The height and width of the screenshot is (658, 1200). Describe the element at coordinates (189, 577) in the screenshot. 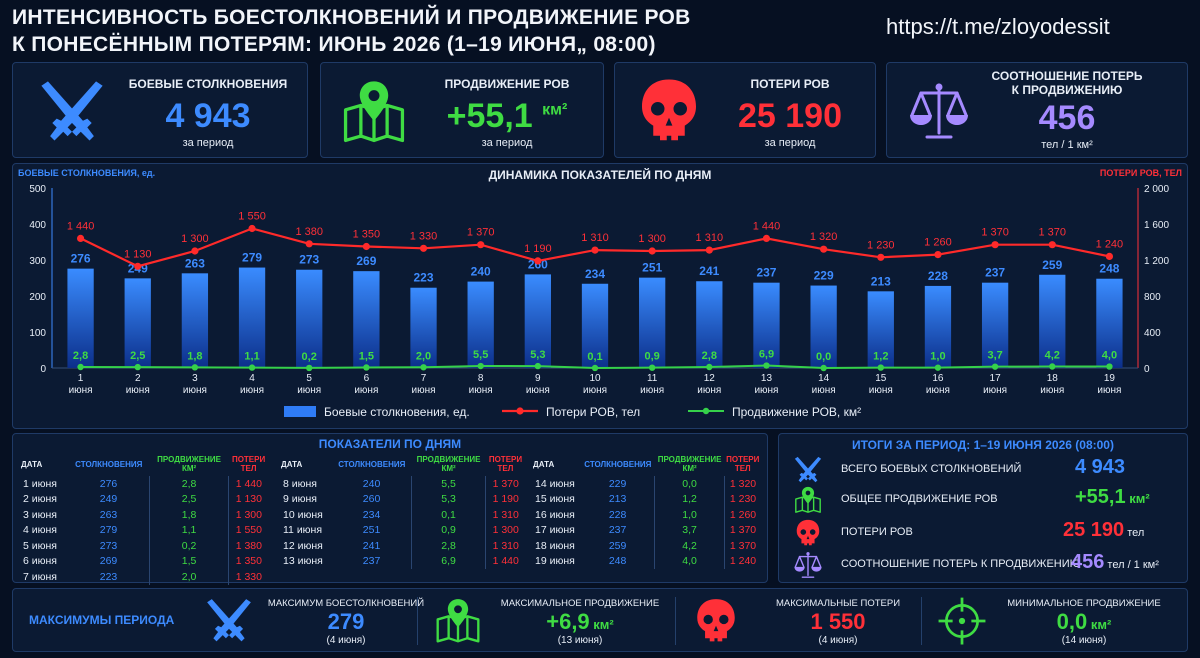

I see `table-cell: 2,0` at that location.